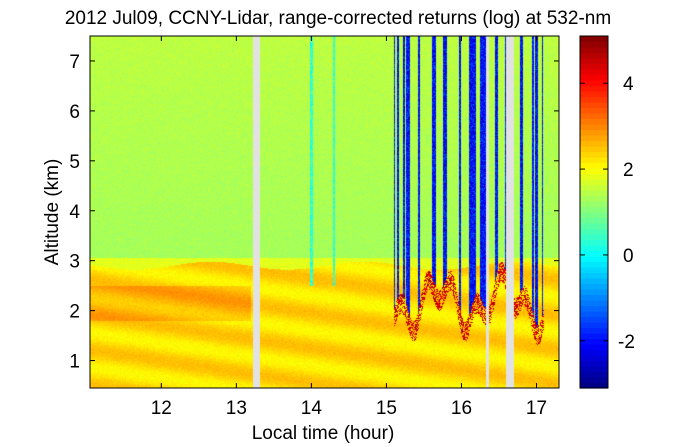  Describe the element at coordinates (626, 342) in the screenshot. I see `colorbar-tick-label: -2` at that location.